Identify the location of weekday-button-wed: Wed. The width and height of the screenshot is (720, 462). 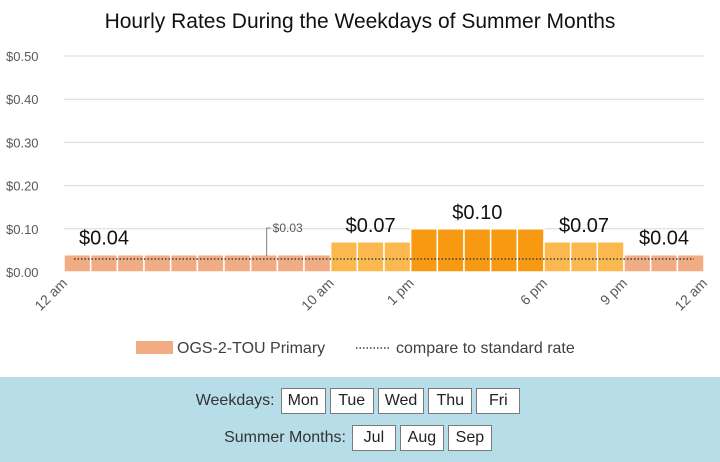
(401, 401).